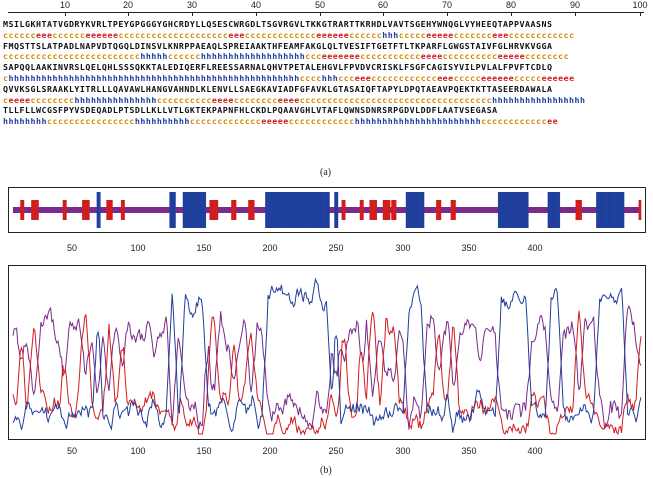 This screenshot has width=653, height=478. I want to click on annotation-run: cccccccccccccccc, so click(90, 121).